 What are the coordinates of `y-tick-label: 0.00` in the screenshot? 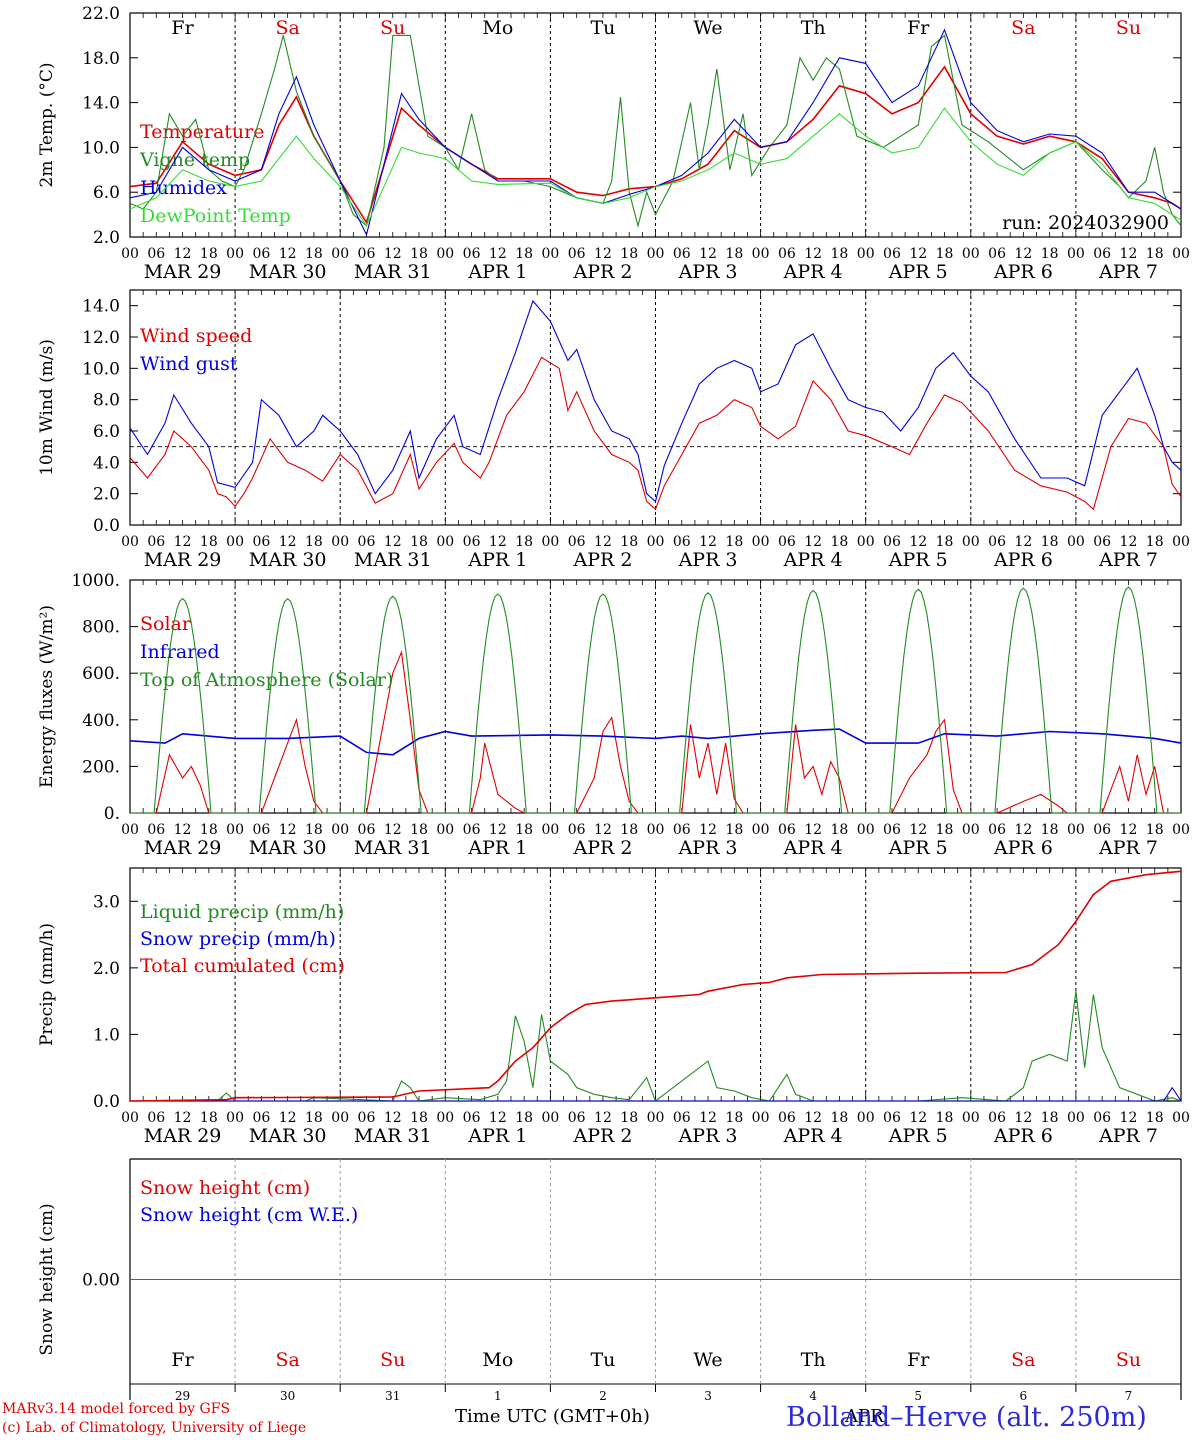 It's located at (101, 1281).